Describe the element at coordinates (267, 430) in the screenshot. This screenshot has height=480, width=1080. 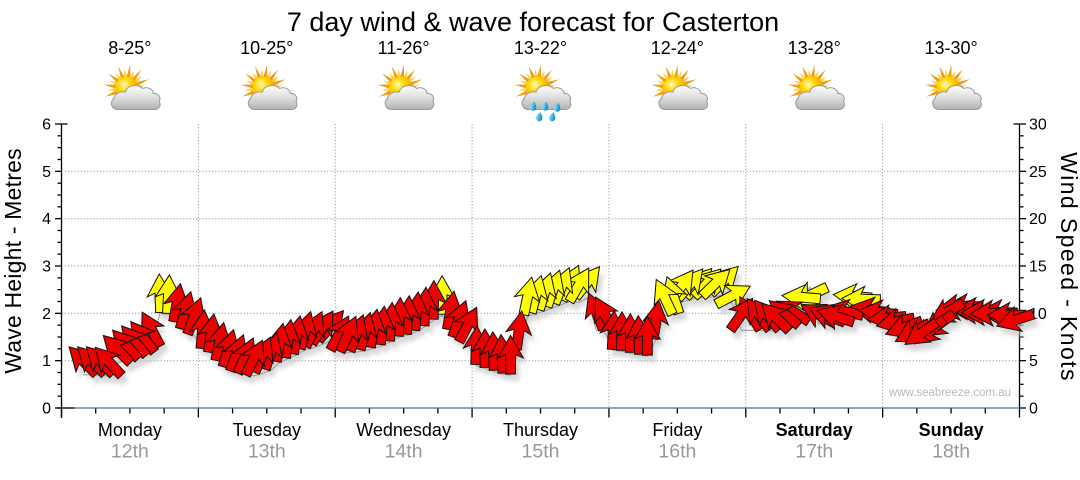
I see `svg-text: Tuesday` at that location.